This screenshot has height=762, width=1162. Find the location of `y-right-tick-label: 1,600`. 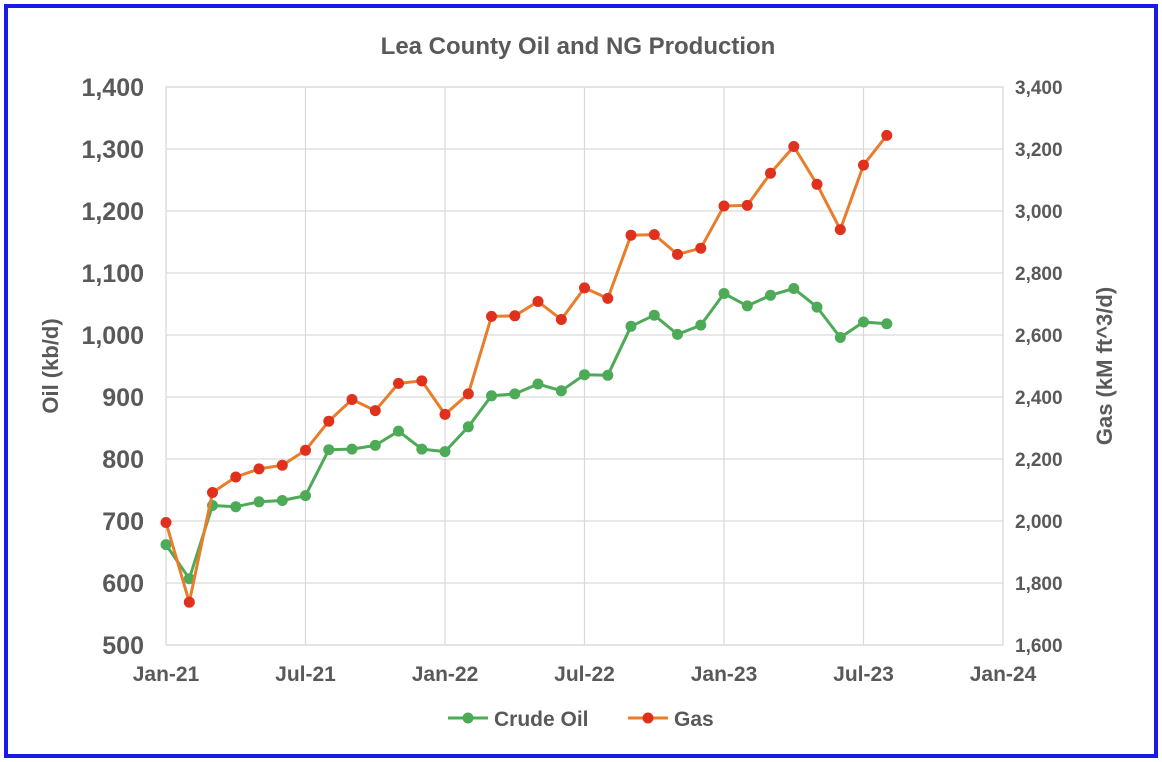

y-right-tick-label: 1,600 is located at coordinates (1039, 646).